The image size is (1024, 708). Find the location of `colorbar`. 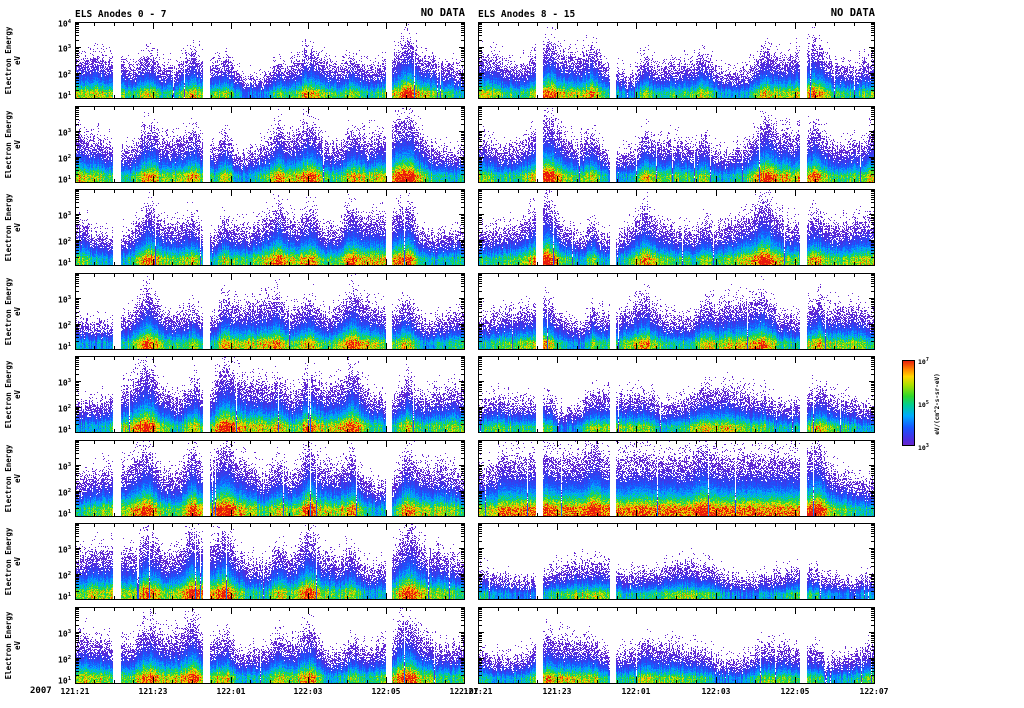

colorbar is located at coordinates (908, 403).